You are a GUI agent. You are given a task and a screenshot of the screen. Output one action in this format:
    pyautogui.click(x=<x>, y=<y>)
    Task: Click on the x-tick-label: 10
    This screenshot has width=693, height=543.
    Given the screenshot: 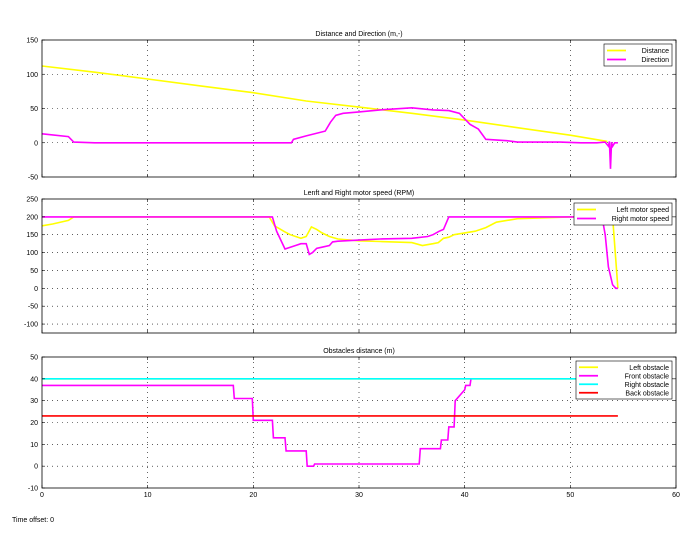 What is the action you would take?
    pyautogui.click(x=148, y=495)
    